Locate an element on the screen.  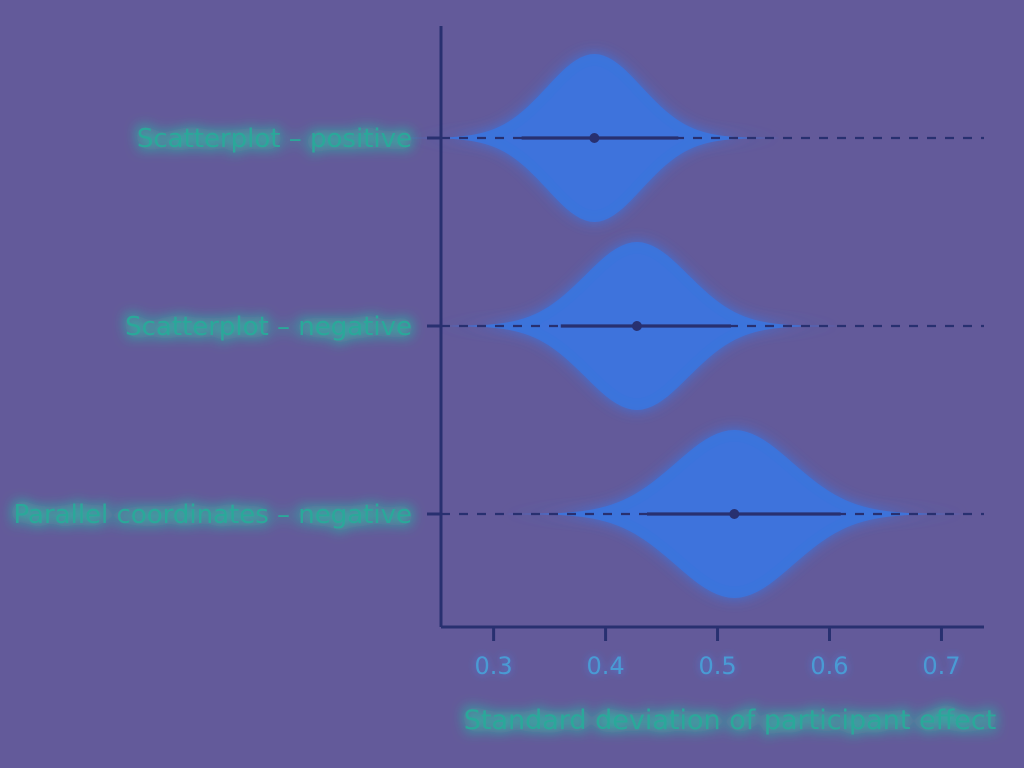
category-label: Scatterplot – negative is located at coordinates (268, 327).